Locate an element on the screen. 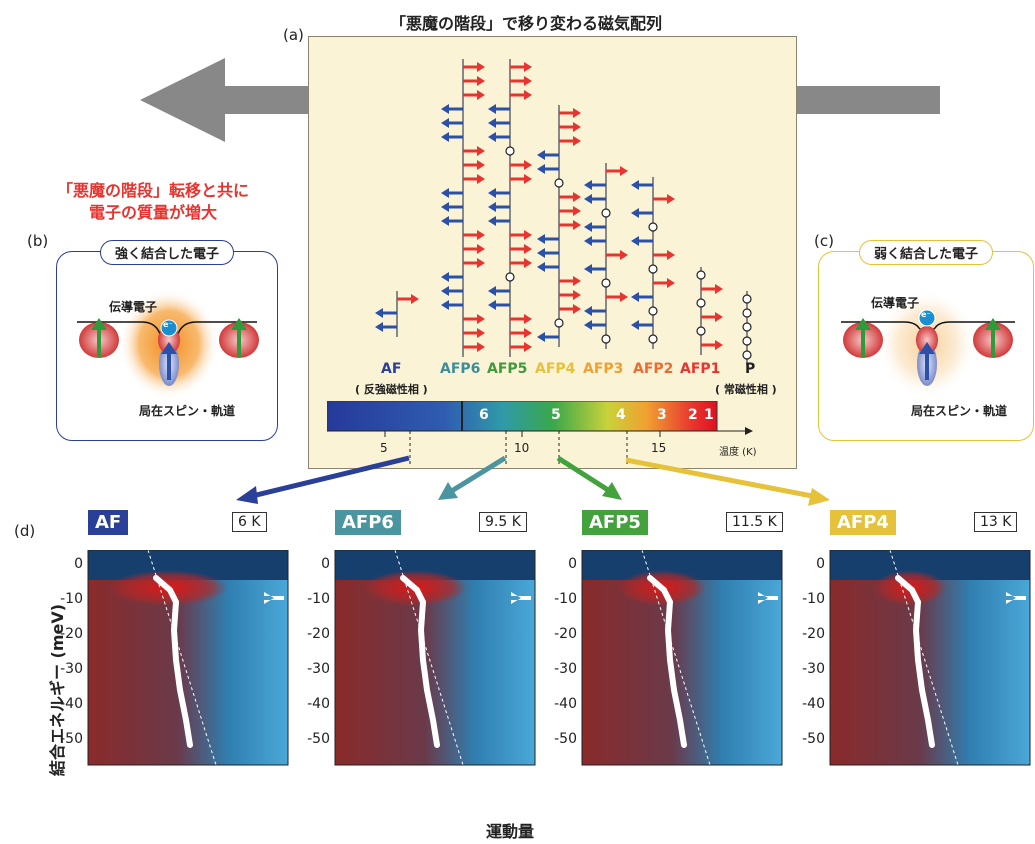  phase-label-afp3: AFP3 is located at coordinates (603, 369).